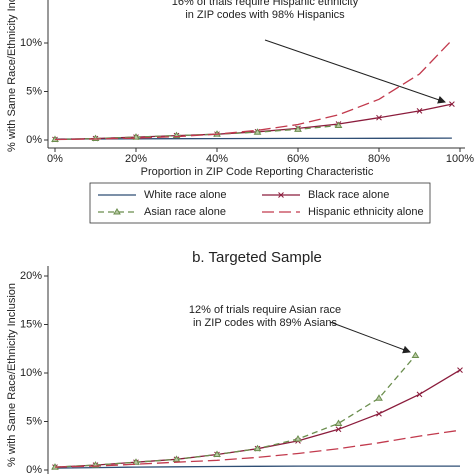 The height and width of the screenshot is (474, 474). Describe the element at coordinates (55, 159) in the screenshot. I see `x-tick-label: 0%` at that location.